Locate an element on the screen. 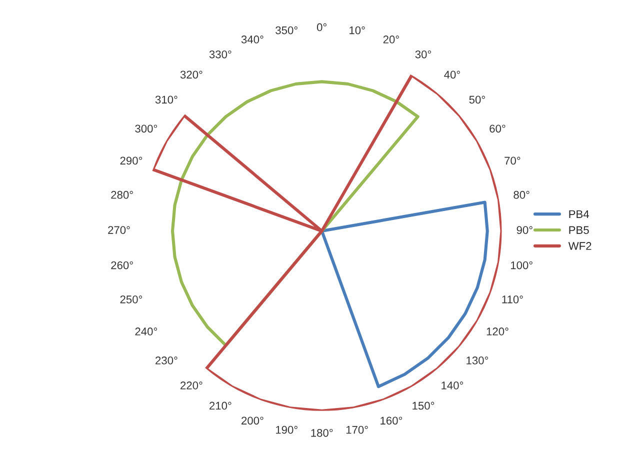 The width and height of the screenshot is (628, 458). spoke-label: 280° is located at coordinates (122, 194).